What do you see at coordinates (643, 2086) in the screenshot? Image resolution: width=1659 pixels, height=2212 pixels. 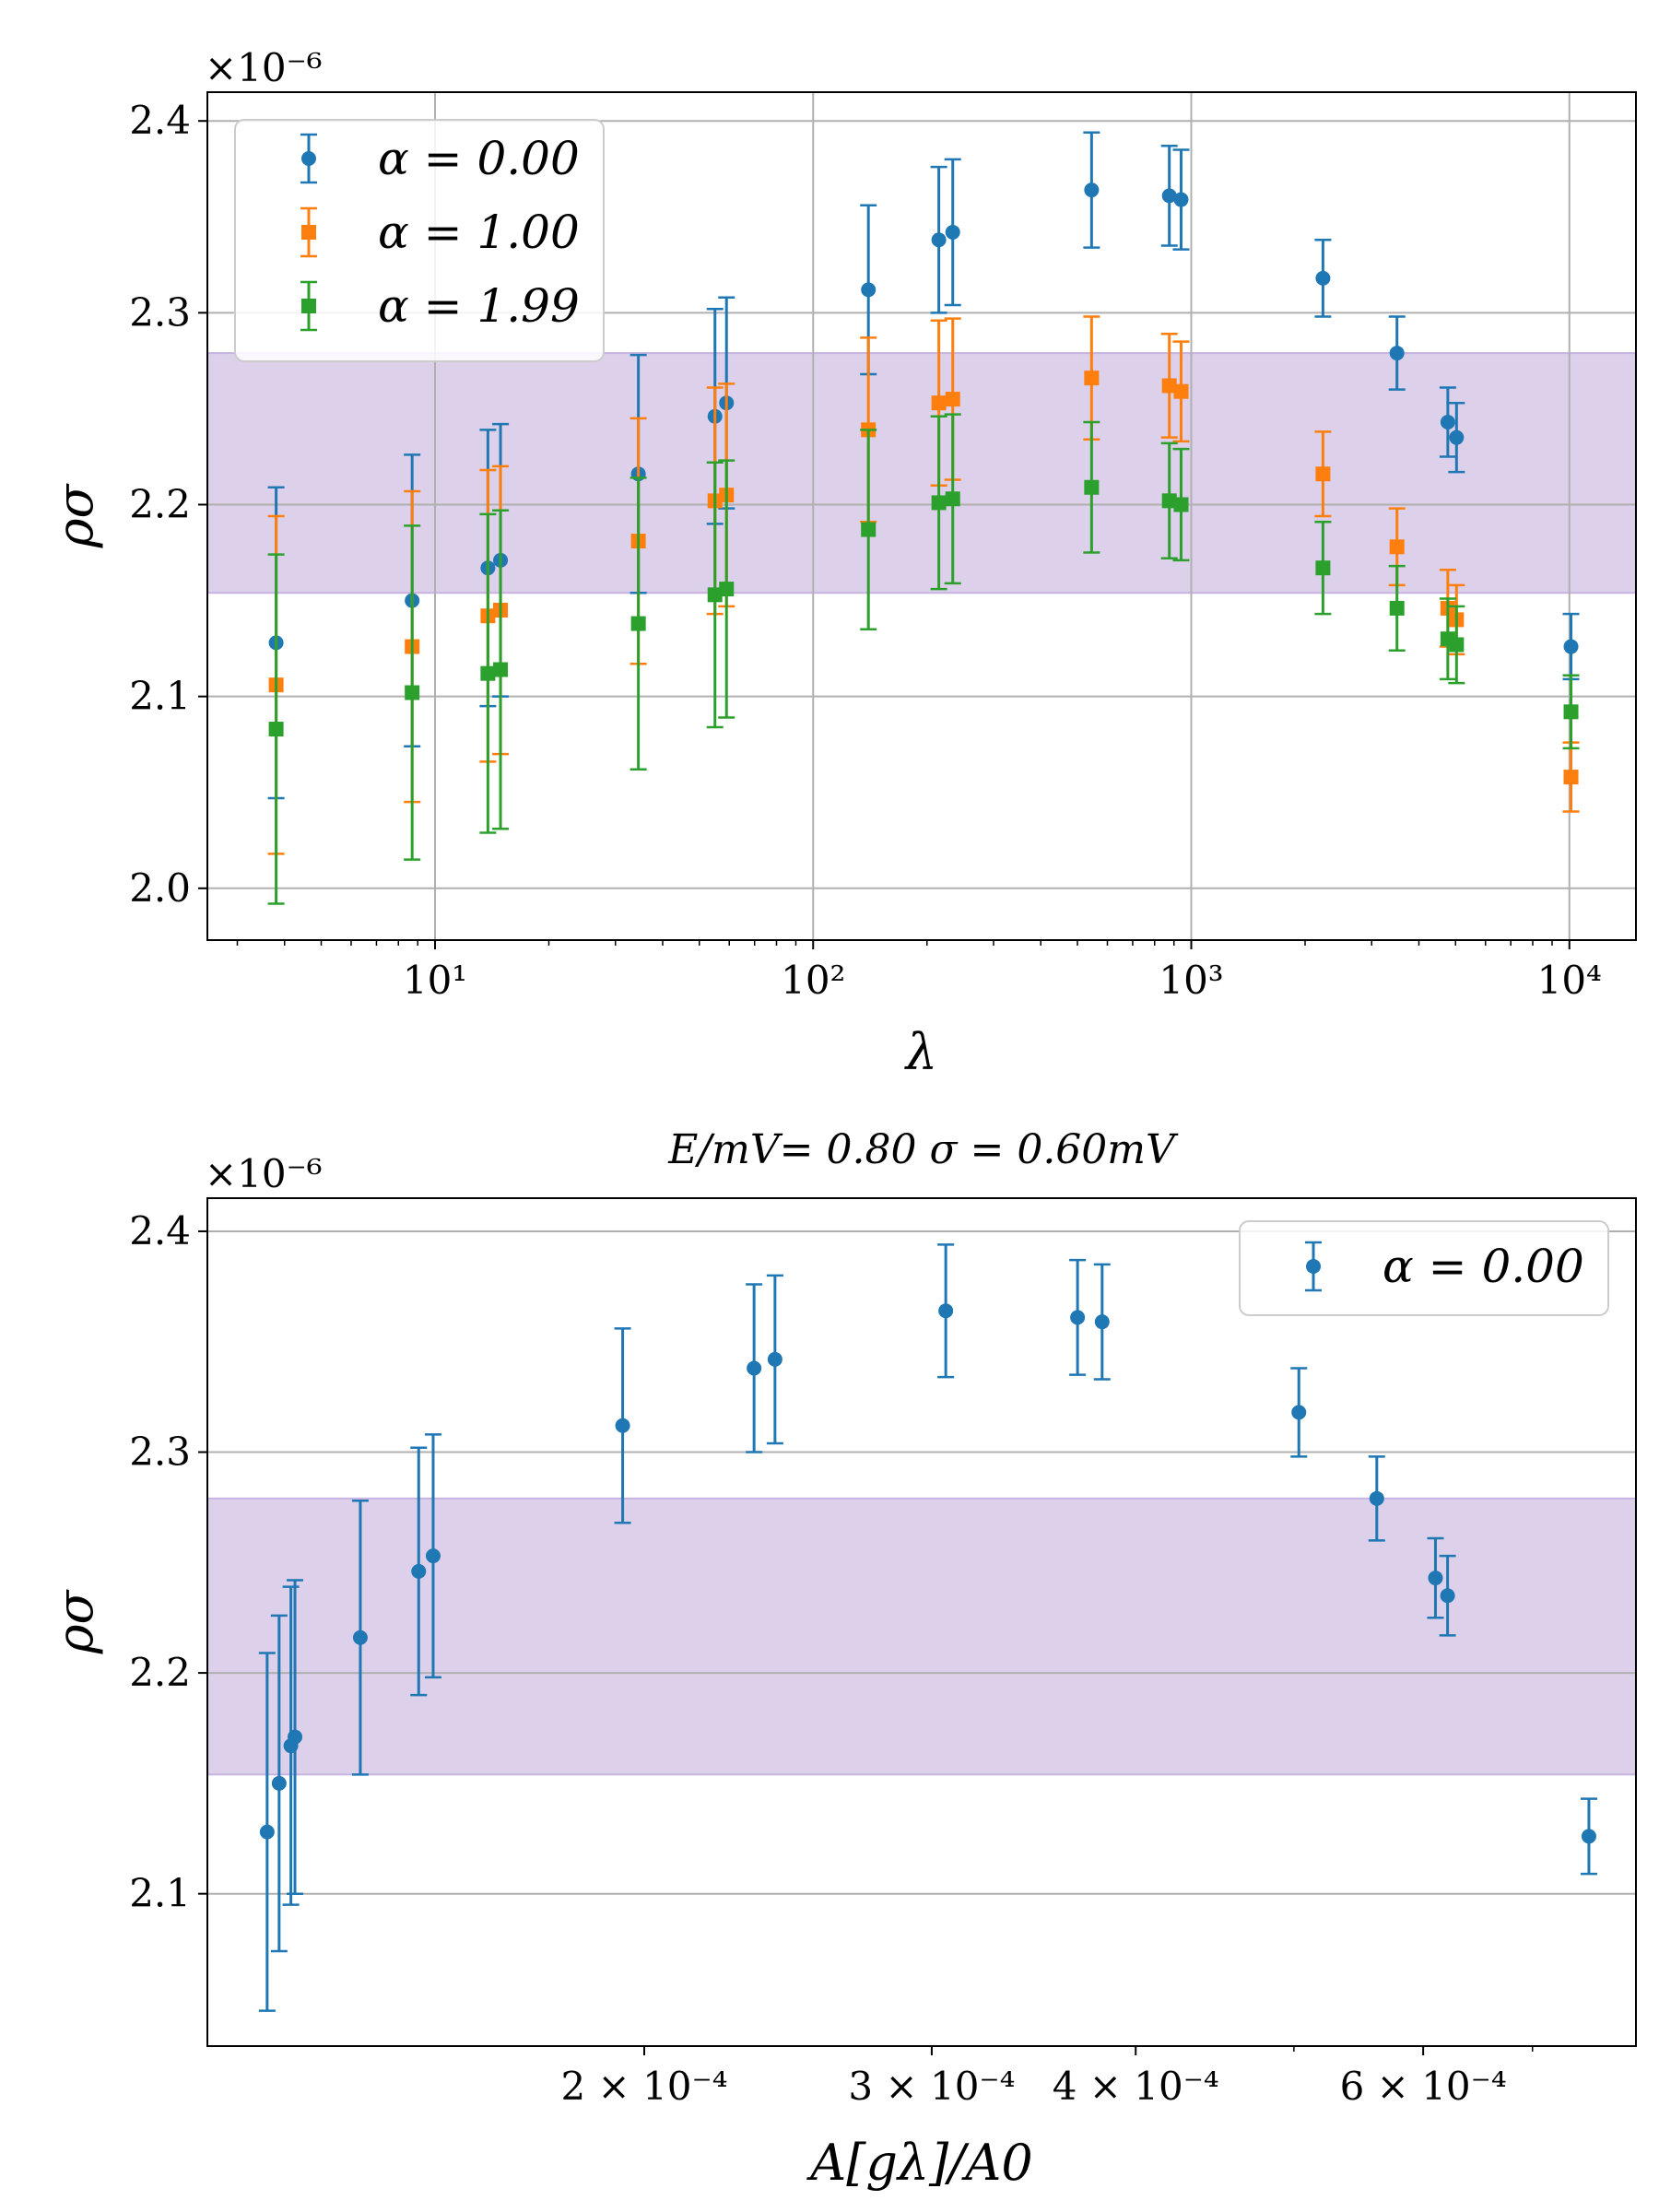 I see `bottom-x-tick-label: 2 × 10⁻⁴` at bounding box center [643, 2086].